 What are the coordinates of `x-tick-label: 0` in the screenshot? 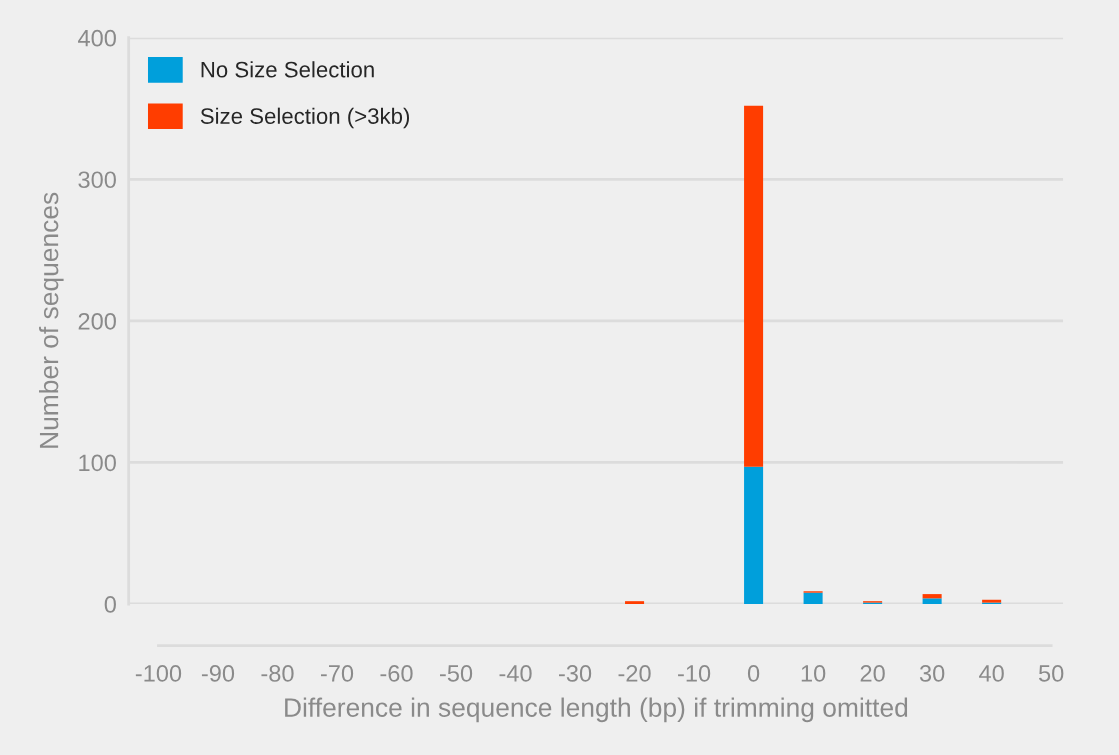 It's located at (753, 673).